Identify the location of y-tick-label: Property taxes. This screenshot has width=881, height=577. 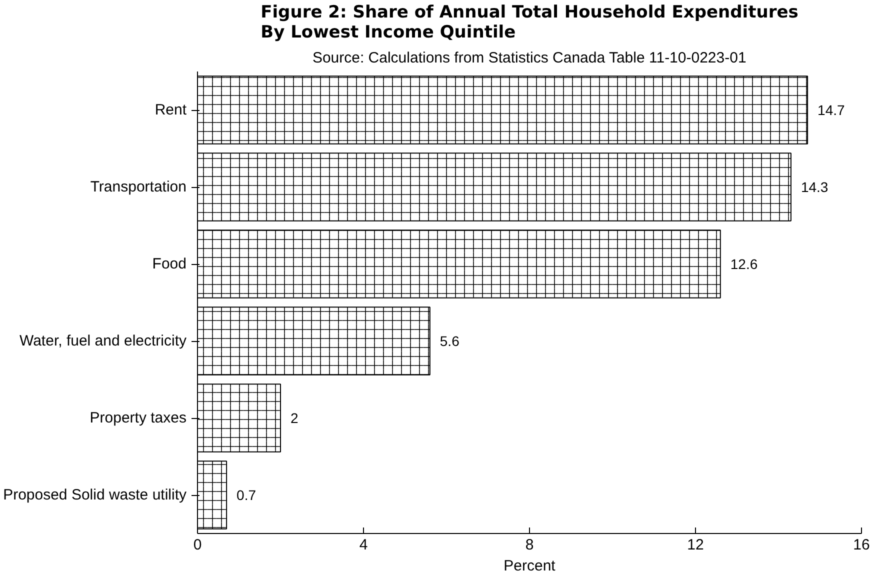
(138, 418).